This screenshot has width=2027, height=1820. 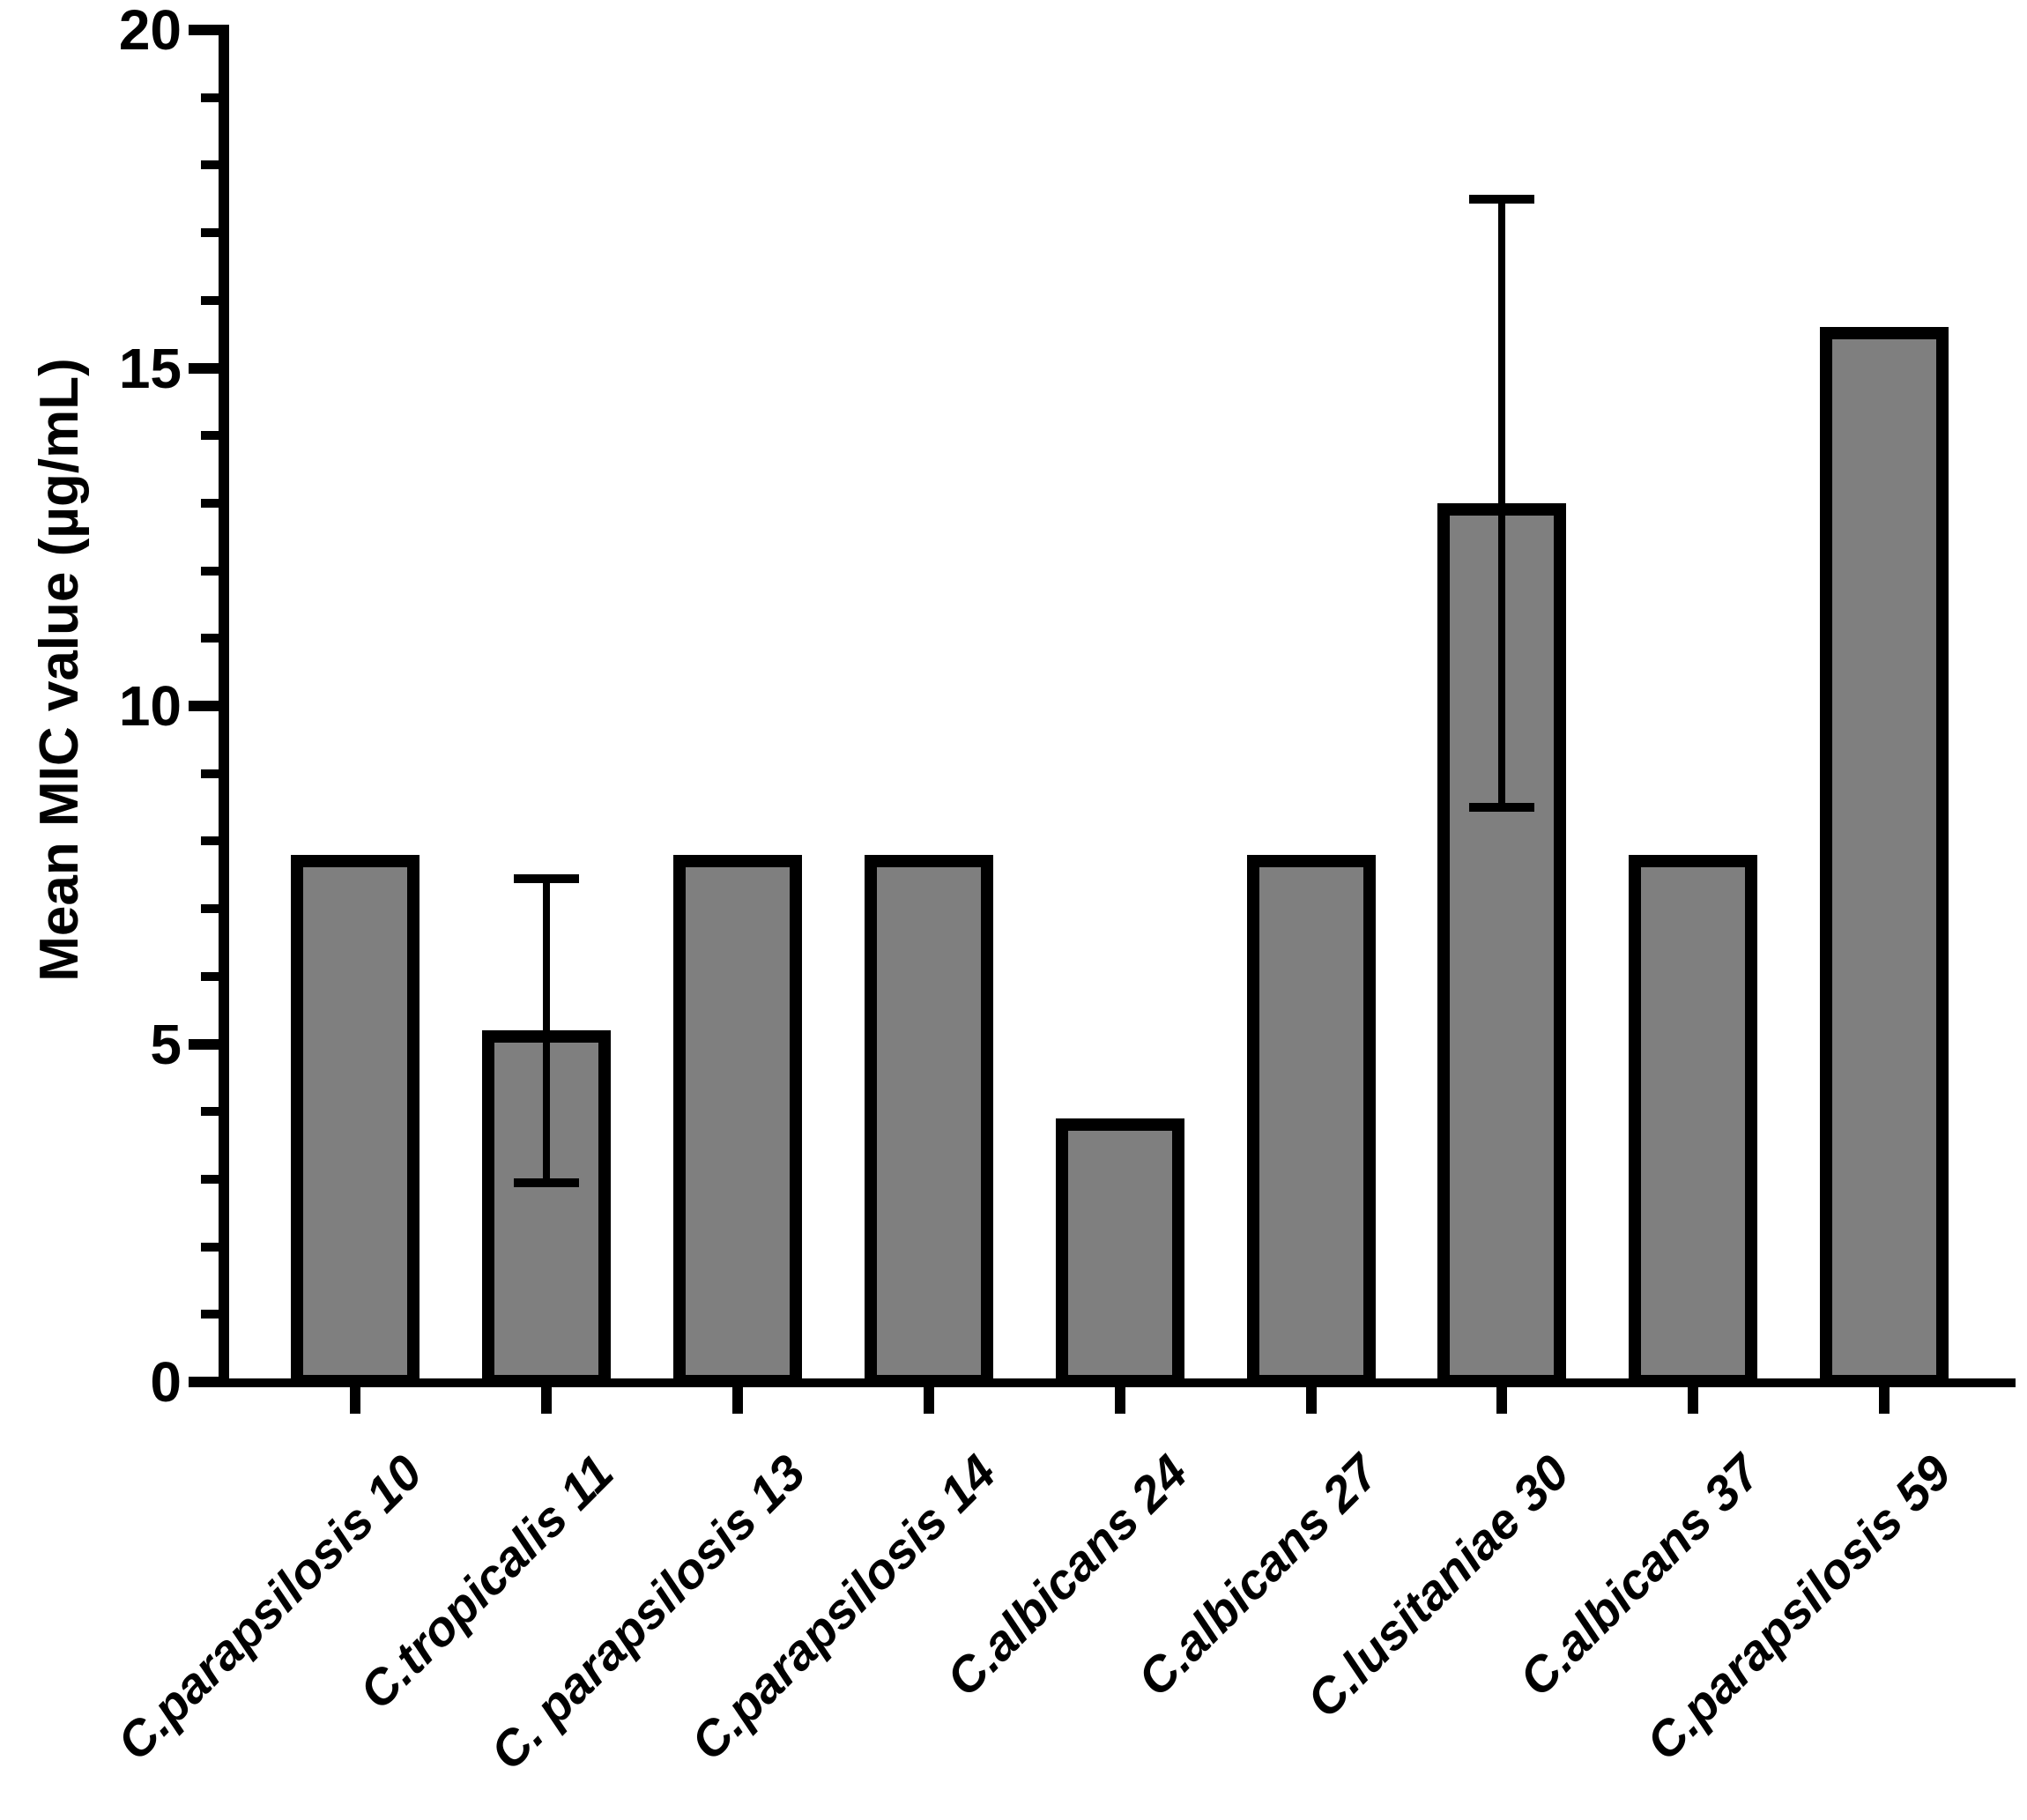 What do you see at coordinates (166, 1382) in the screenshot?
I see `y-tick-label: 0` at bounding box center [166, 1382].